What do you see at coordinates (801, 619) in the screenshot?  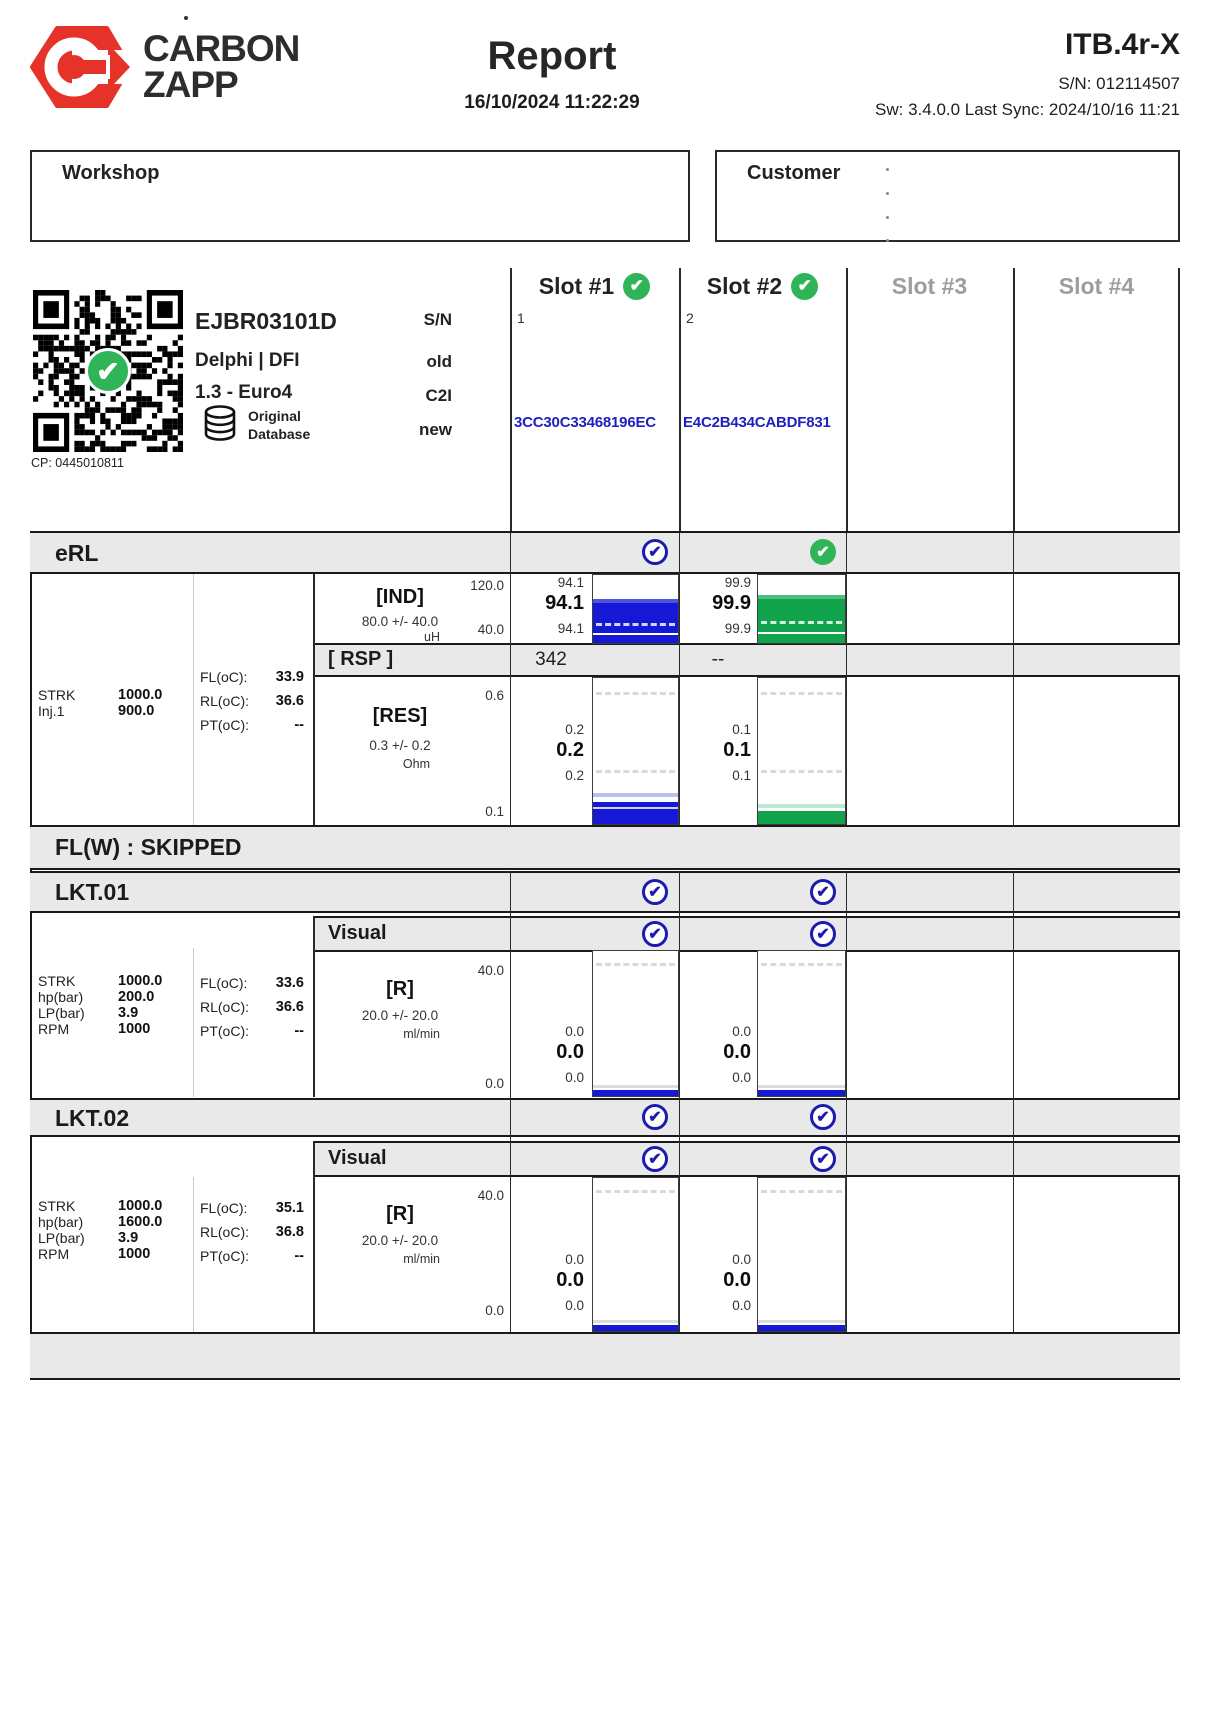 I see `ind-slot2-bar` at bounding box center [801, 619].